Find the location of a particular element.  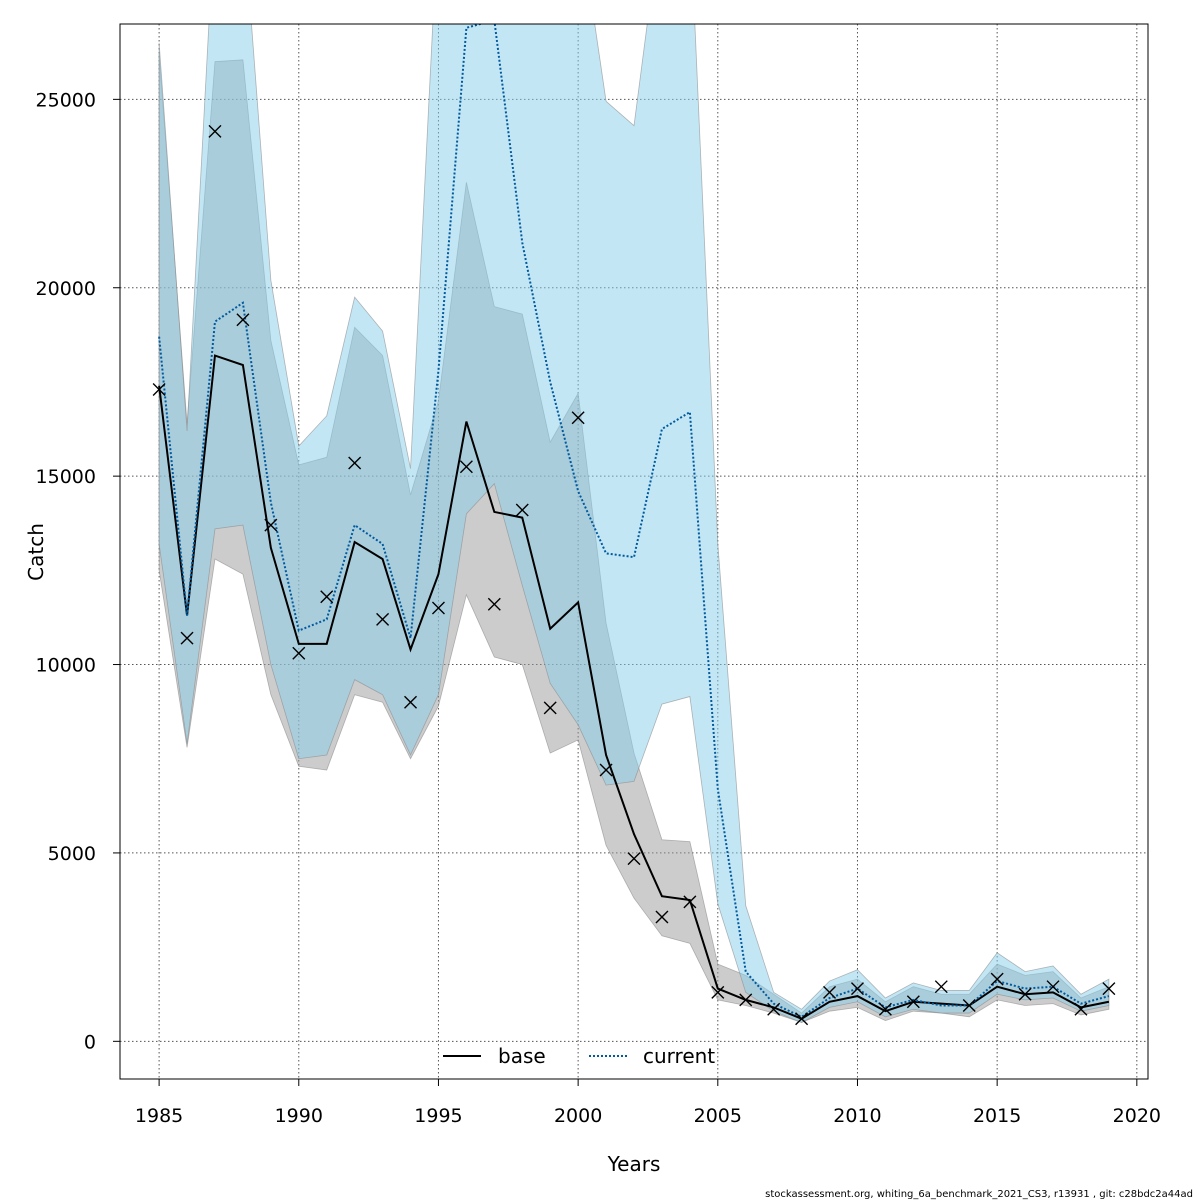

x-axis: 1985 1990 1995 2000 2005 2010 2015 2020 is located at coordinates (648, 1103).